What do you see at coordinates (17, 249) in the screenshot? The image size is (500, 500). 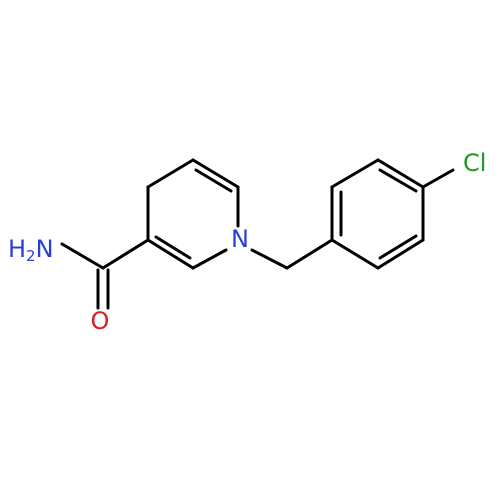 I see `atom-label-part: H` at bounding box center [17, 249].